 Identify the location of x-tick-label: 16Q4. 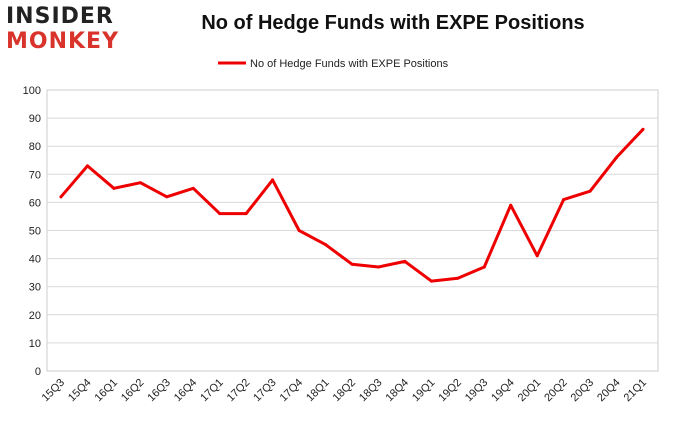
(186, 391).